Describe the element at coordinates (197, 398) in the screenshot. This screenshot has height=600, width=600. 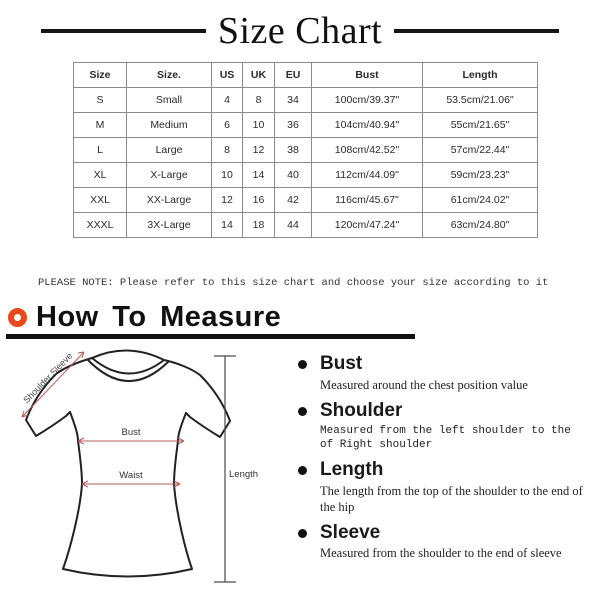
I see `right-sleeve` at that location.